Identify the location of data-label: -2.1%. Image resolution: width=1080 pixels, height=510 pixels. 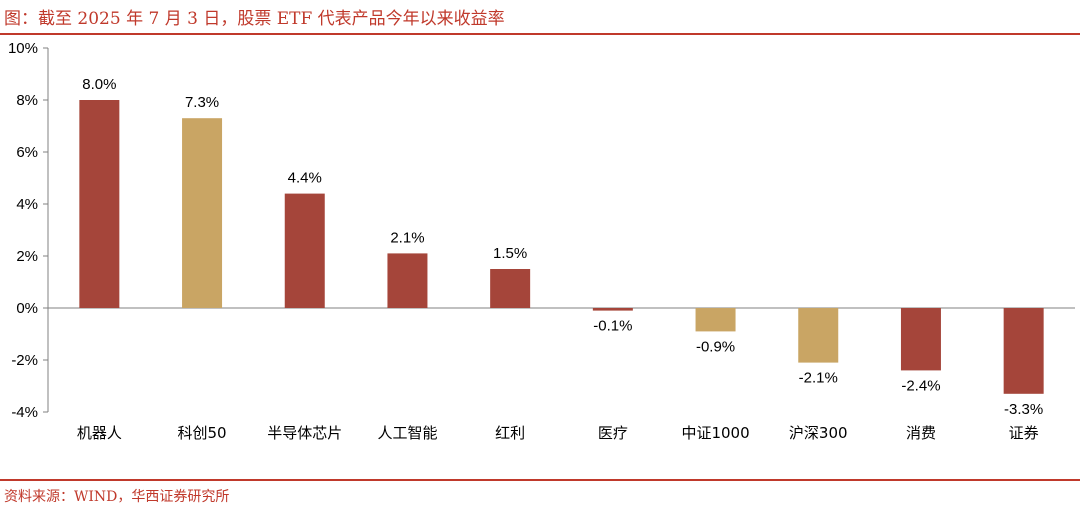
(818, 378).